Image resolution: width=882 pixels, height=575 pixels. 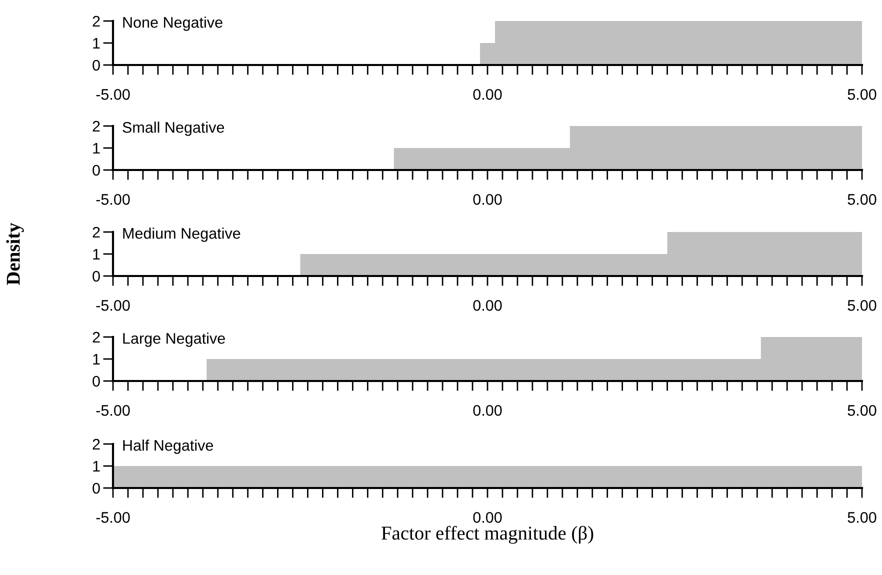 What do you see at coordinates (15, 253) in the screenshot?
I see `y-axis-title: Density` at bounding box center [15, 253].